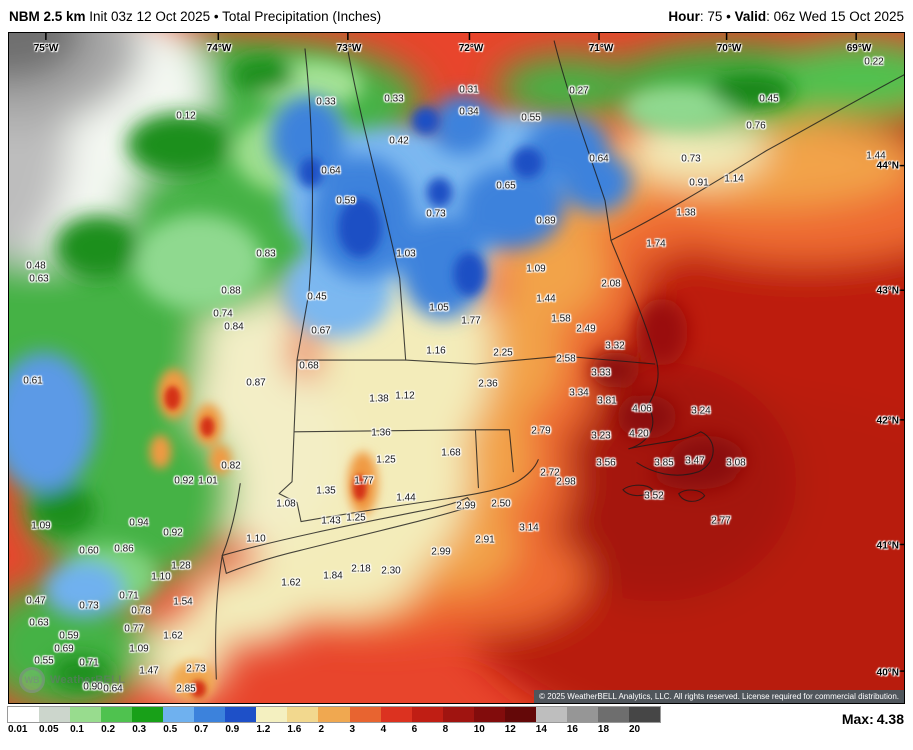  I want to click on colorbar-tick-label: 1.2, so click(263, 729).